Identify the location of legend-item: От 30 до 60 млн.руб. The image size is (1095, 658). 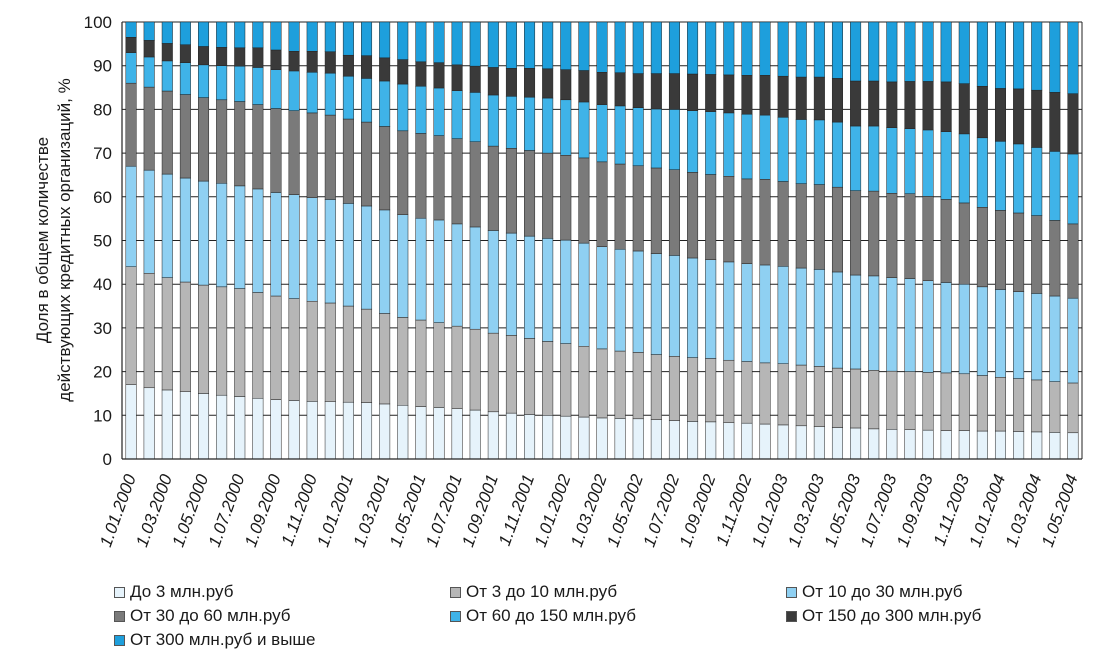
(202, 616).